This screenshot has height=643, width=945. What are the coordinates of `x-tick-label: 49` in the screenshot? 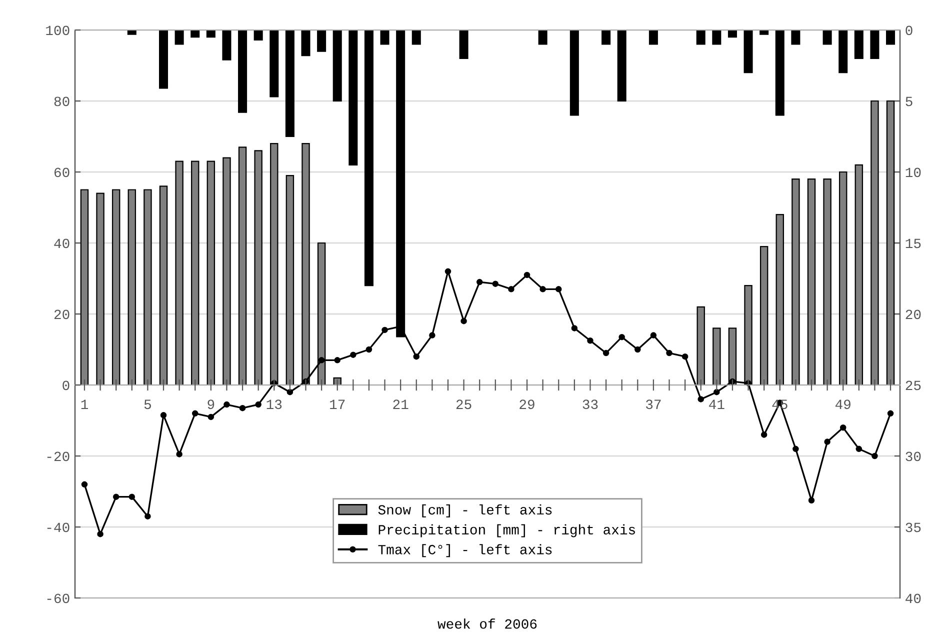 It's located at (842, 405).